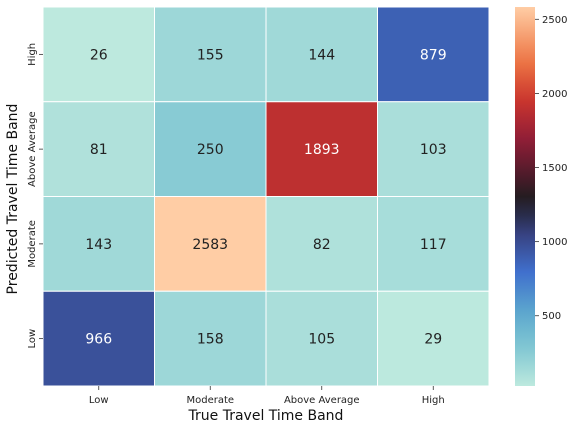 The image size is (574, 429). I want to click on x-tick-label: Low, so click(99, 400).